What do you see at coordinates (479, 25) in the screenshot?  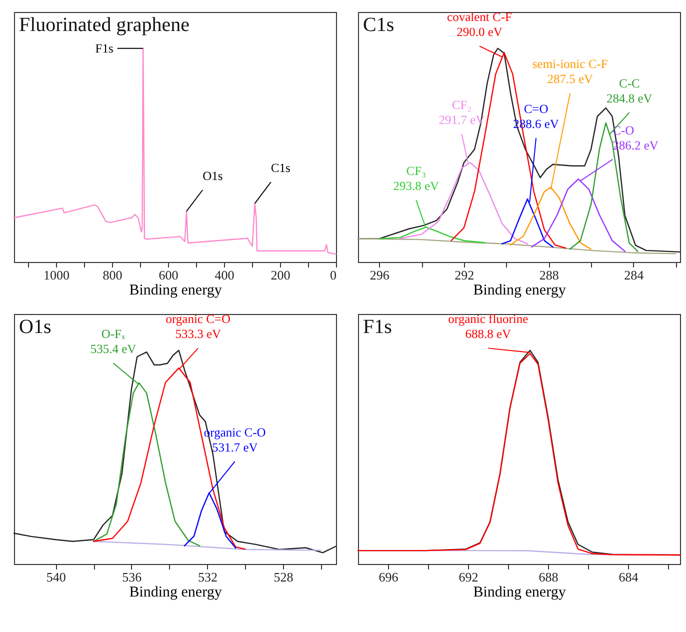 I see `annotation: covalent C-F 290.0 eV` at bounding box center [479, 25].